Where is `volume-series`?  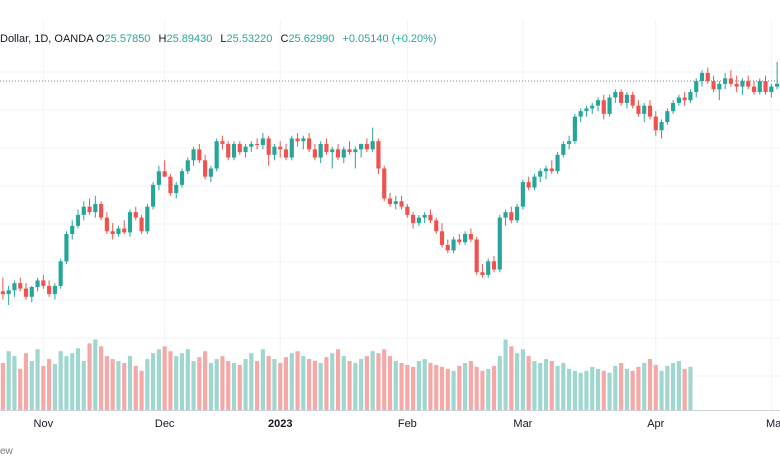 volume-series is located at coordinates (346, 374).